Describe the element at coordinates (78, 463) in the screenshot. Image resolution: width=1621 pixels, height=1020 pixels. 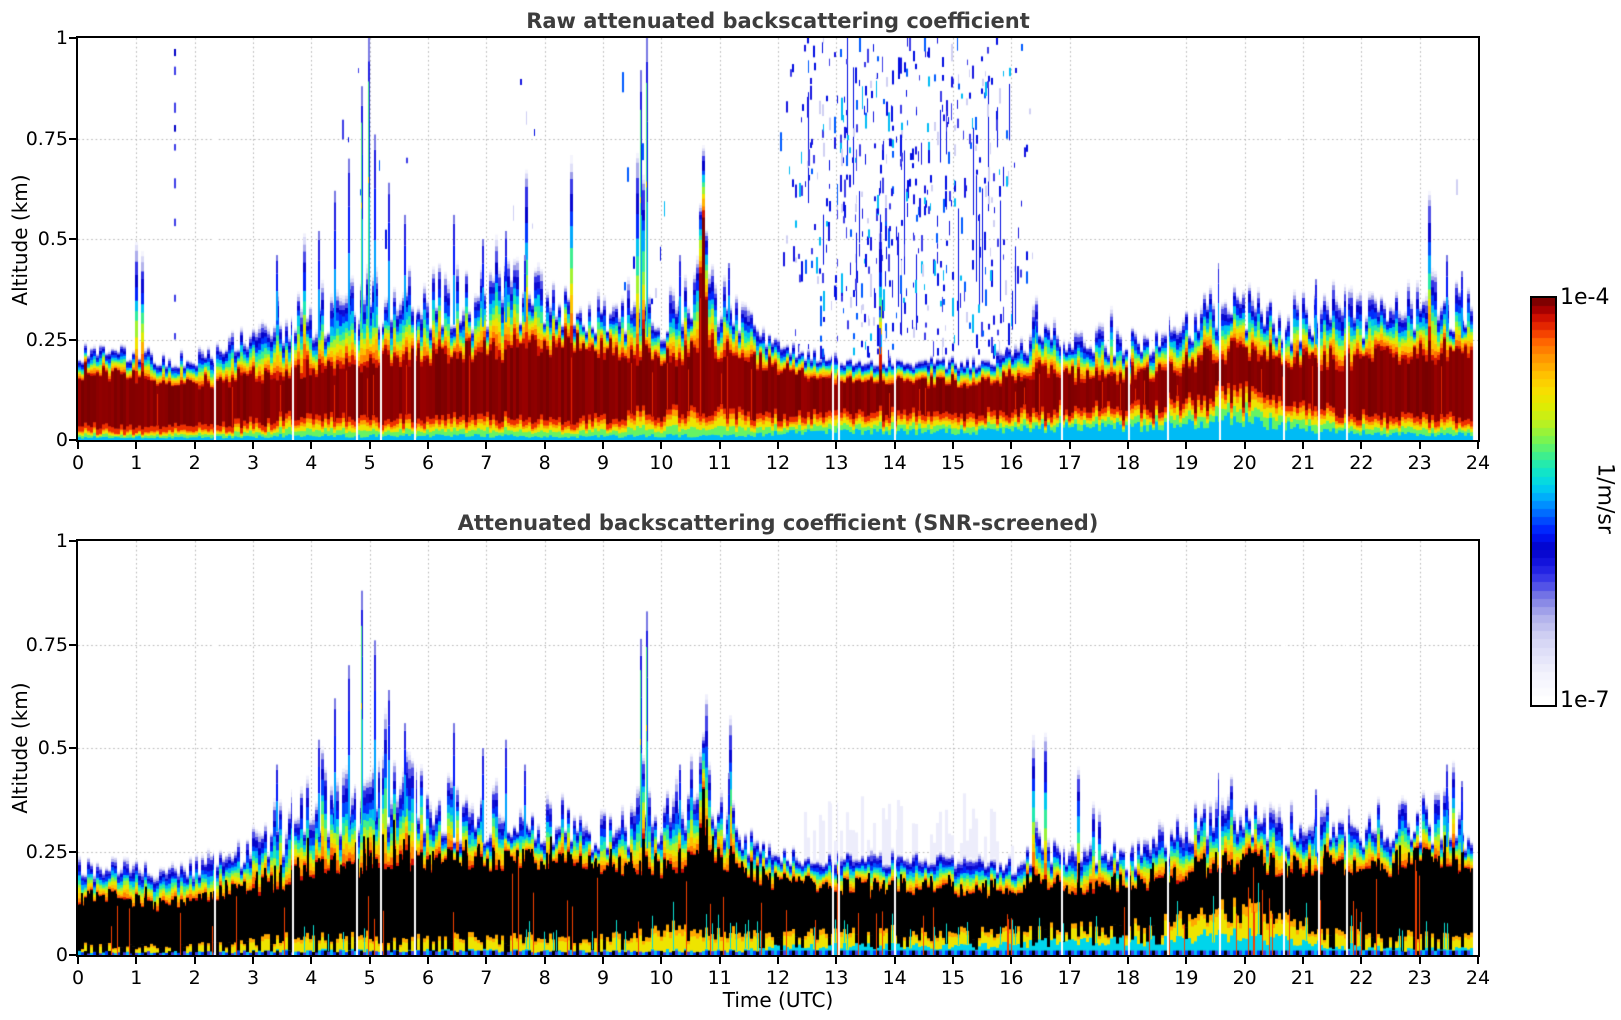
I see `x-tick-label: 0` at that location.